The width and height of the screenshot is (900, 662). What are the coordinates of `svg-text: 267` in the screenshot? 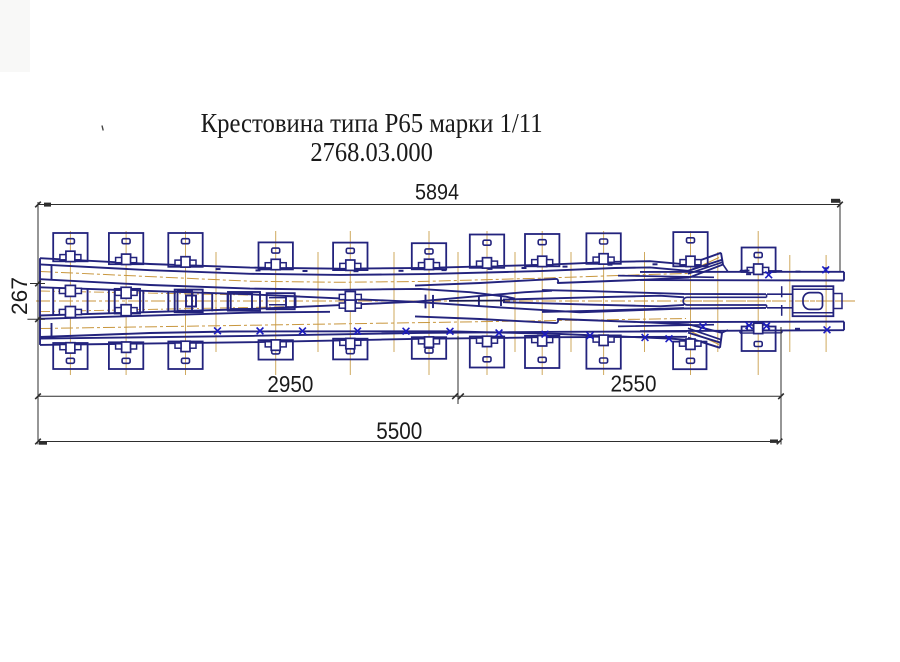 It's located at (19, 296).